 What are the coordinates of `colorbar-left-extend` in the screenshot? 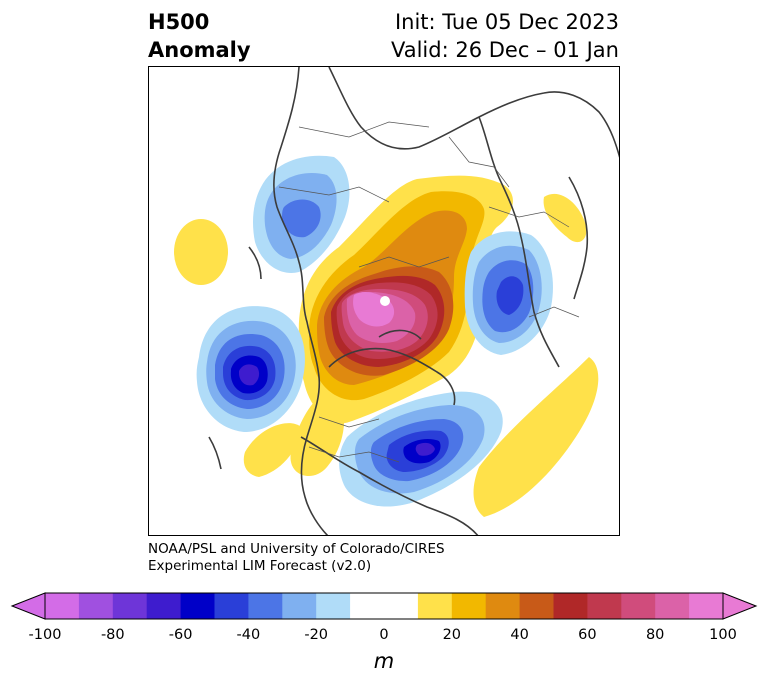 It's located at (28, 606).